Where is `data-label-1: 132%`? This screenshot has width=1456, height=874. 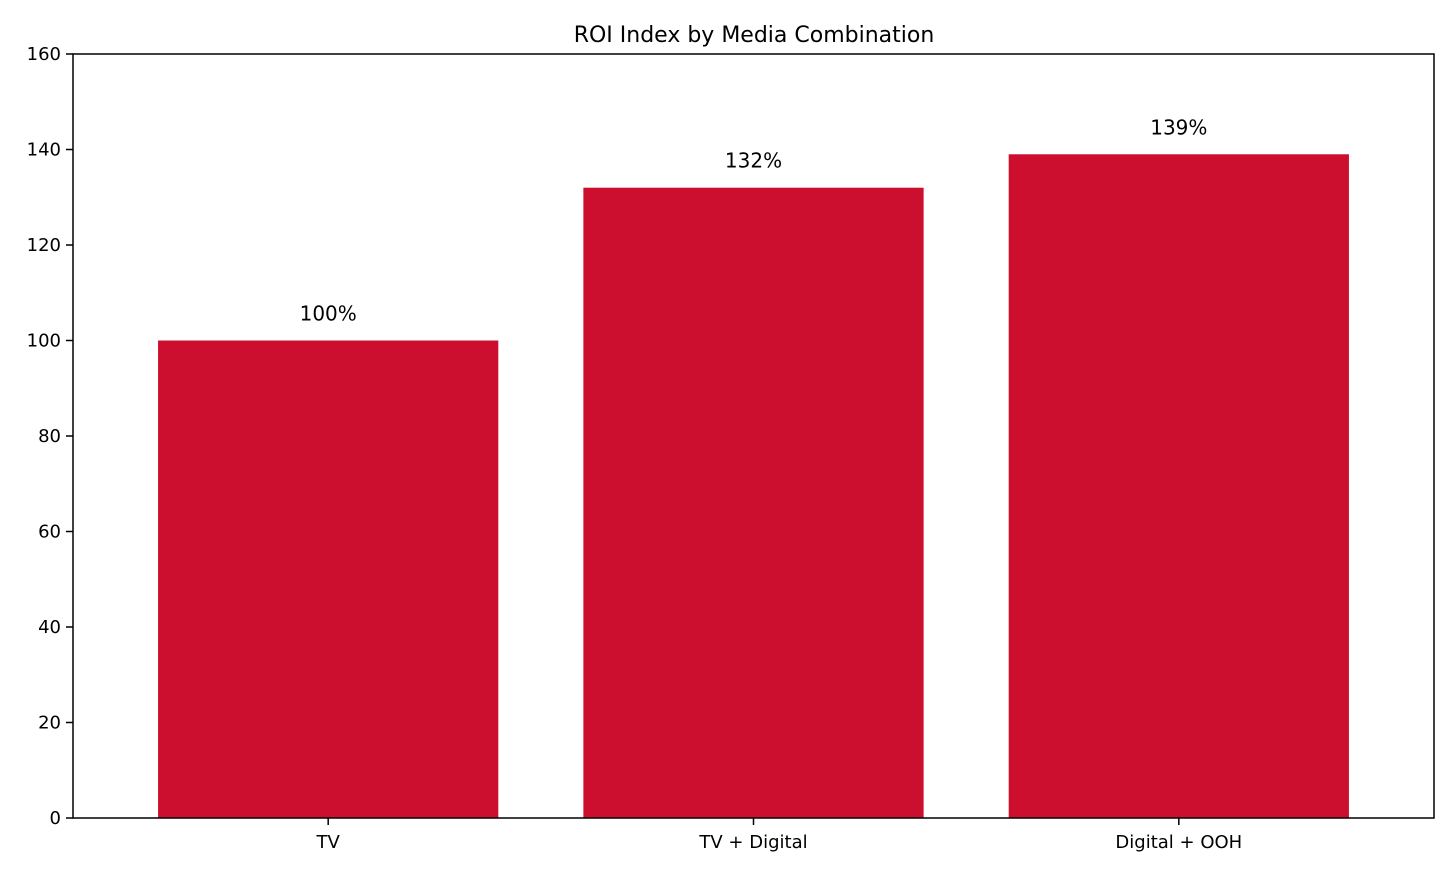 data-label-1: 132% is located at coordinates (753, 161).